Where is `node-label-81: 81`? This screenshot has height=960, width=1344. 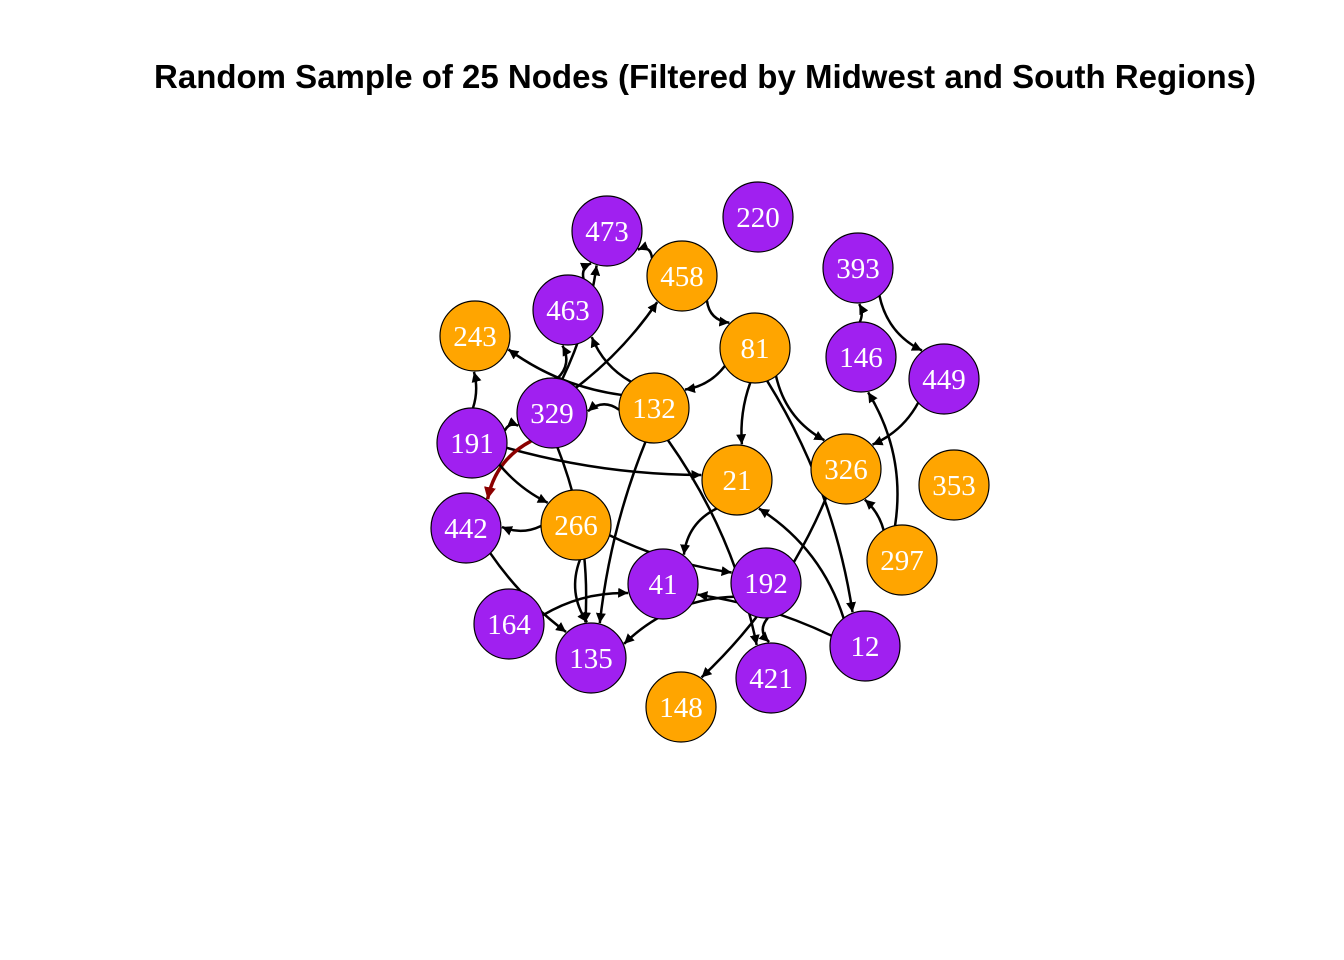
node-label-81: 81 is located at coordinates (755, 349).